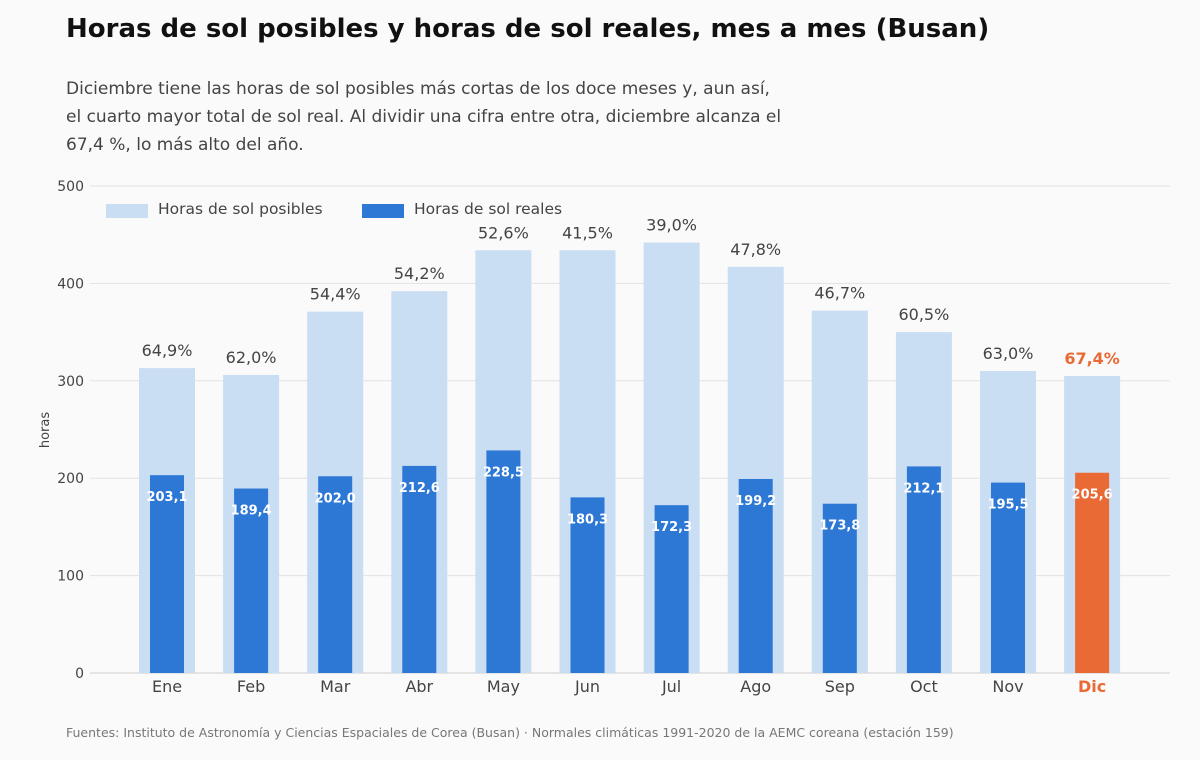 The image size is (1200, 760). What do you see at coordinates (419, 273) in the screenshot?
I see `ratio-label: 54,2%` at bounding box center [419, 273].